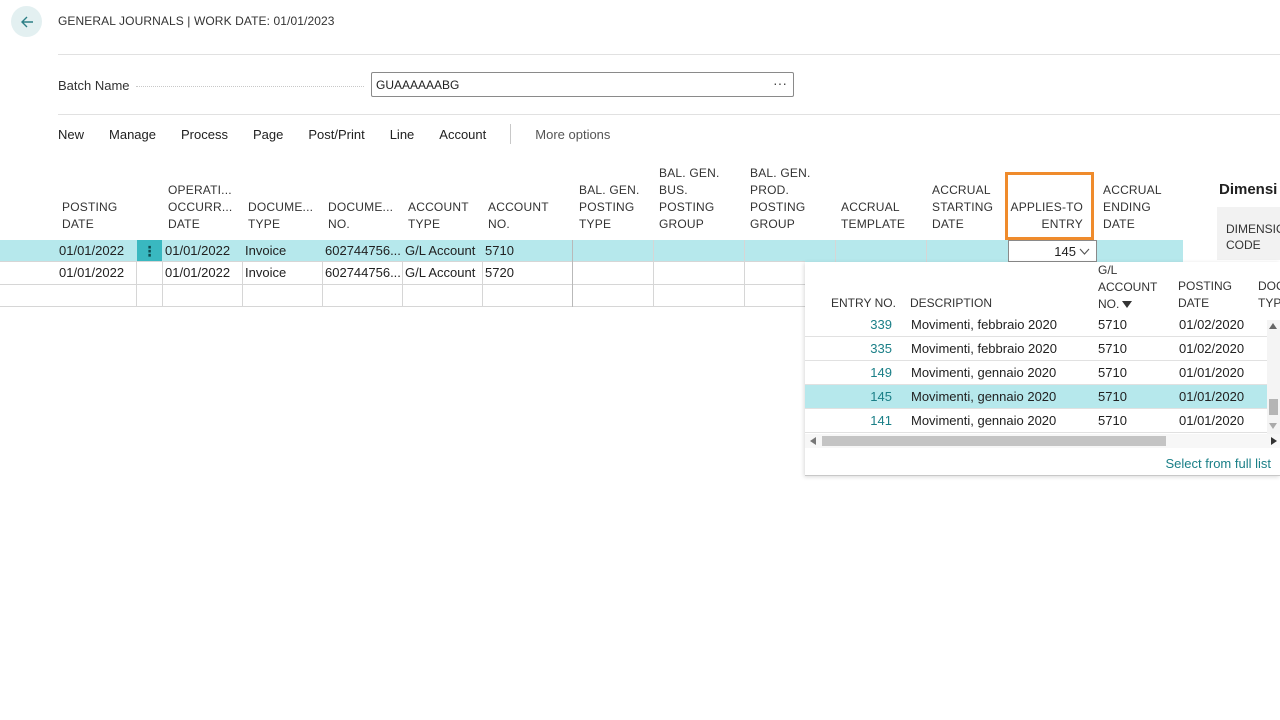 This screenshot has height=720, width=1280. What do you see at coordinates (689, 198) in the screenshot?
I see `col-header-bal-gen-bus-posting-group: BAL. GEN. BUS. POSTING GROUP` at bounding box center [689, 198].